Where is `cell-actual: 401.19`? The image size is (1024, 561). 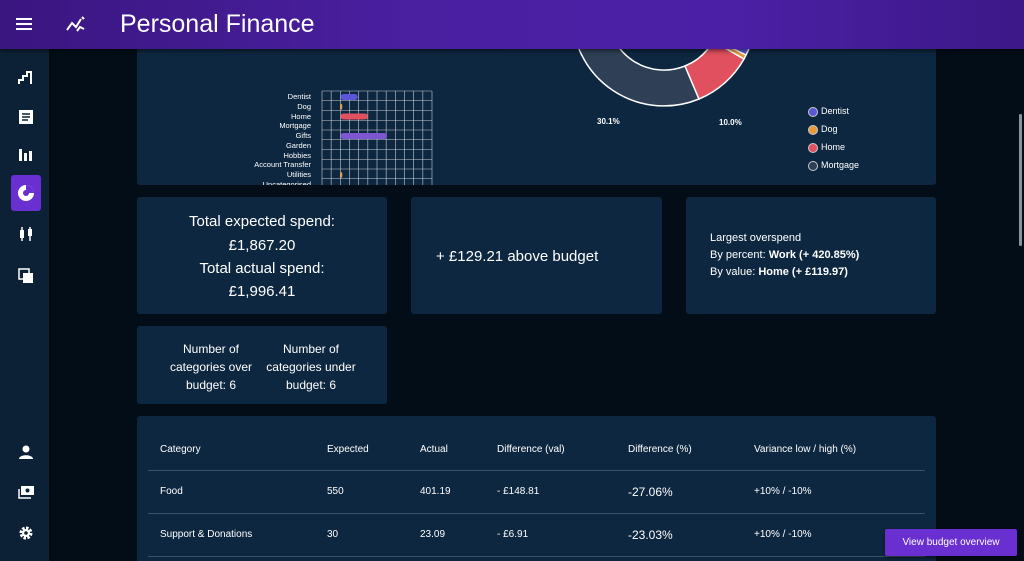
cell-actual: 401.19 is located at coordinates (446, 492).